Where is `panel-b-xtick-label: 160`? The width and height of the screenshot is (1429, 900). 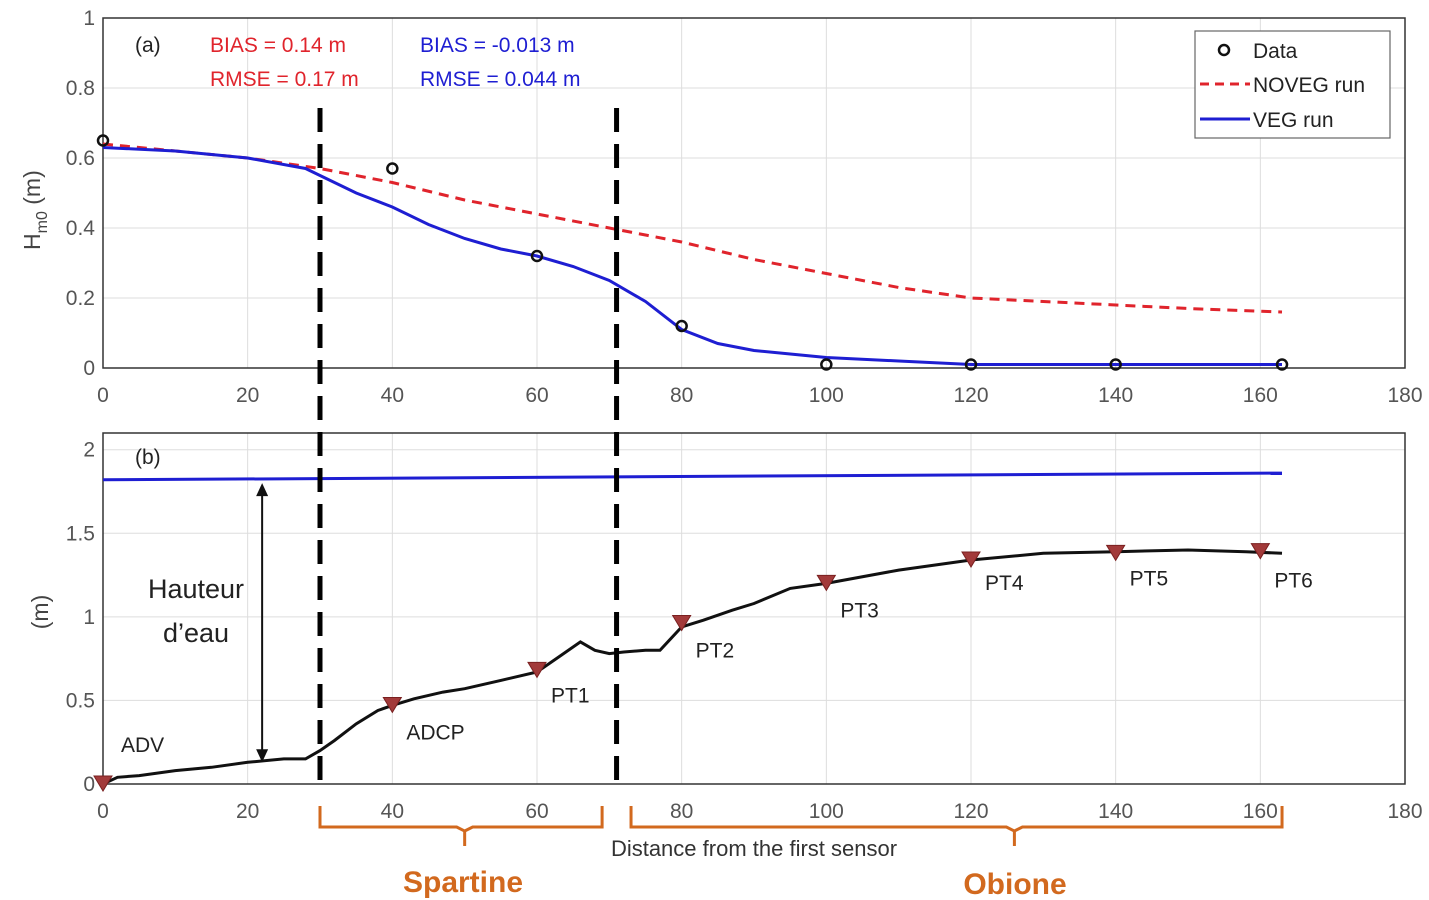 panel-b-xtick-label: 160 is located at coordinates (1260, 811).